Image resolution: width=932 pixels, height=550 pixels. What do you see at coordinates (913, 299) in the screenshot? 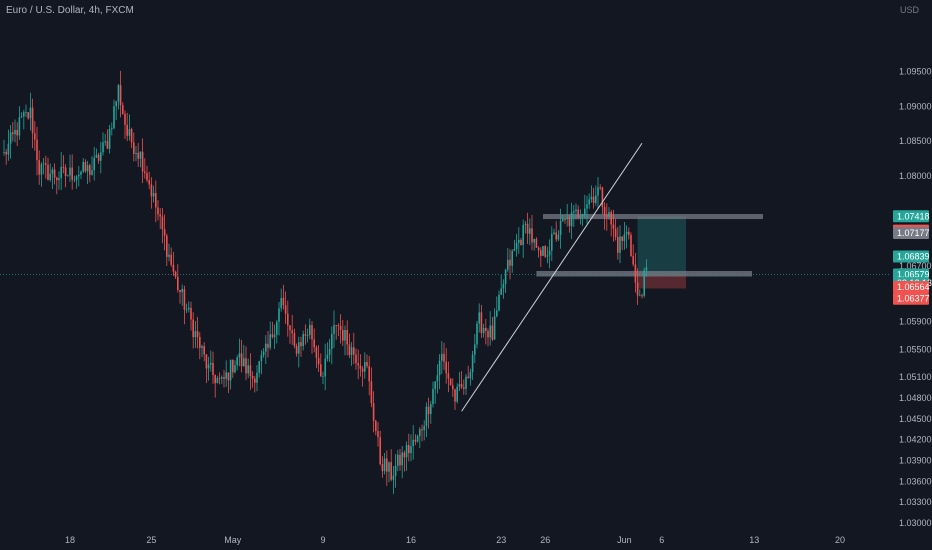
I see `price-badge-label: 1.06377` at bounding box center [913, 299].